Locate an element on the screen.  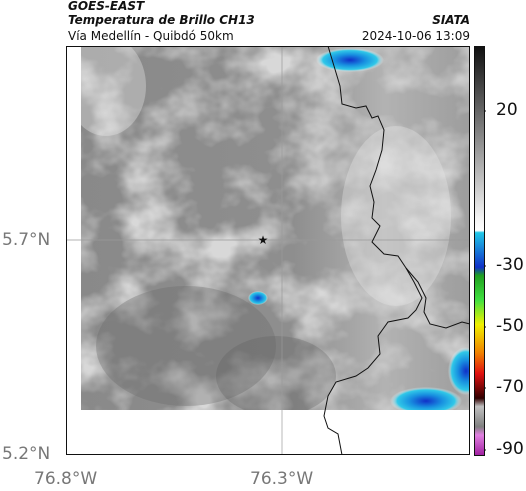
x-tick-label-76.3: 76.3°W is located at coordinates (282, 479).